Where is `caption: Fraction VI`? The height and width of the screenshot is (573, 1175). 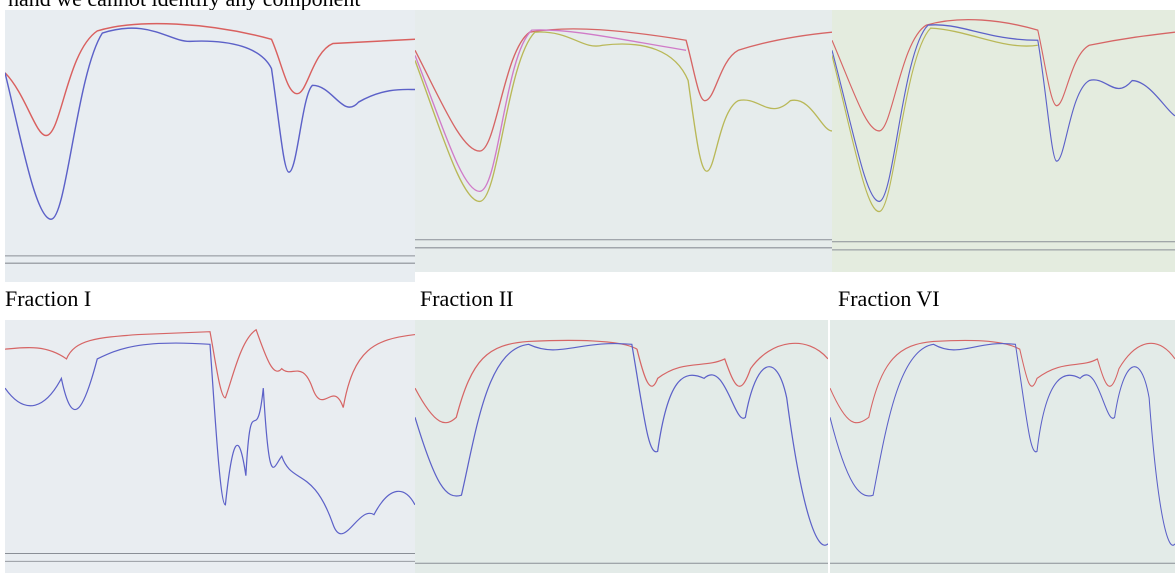 caption: Fraction VI is located at coordinates (889, 298).